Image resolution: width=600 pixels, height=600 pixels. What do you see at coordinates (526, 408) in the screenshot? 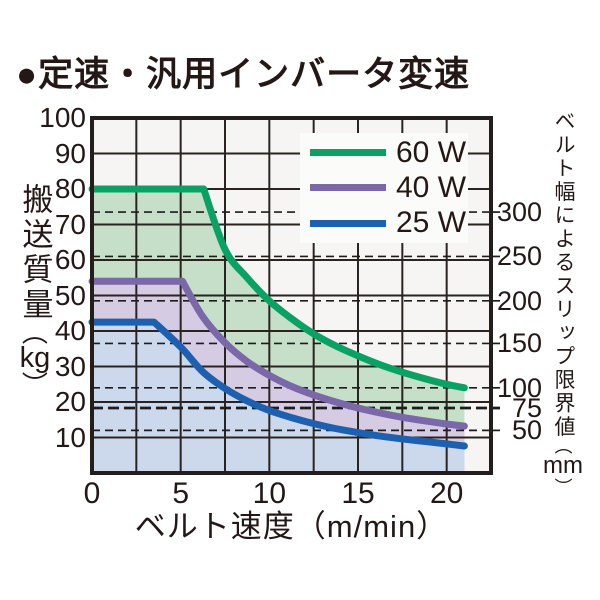
I see `slip-limit-label: 75` at bounding box center [526, 408].